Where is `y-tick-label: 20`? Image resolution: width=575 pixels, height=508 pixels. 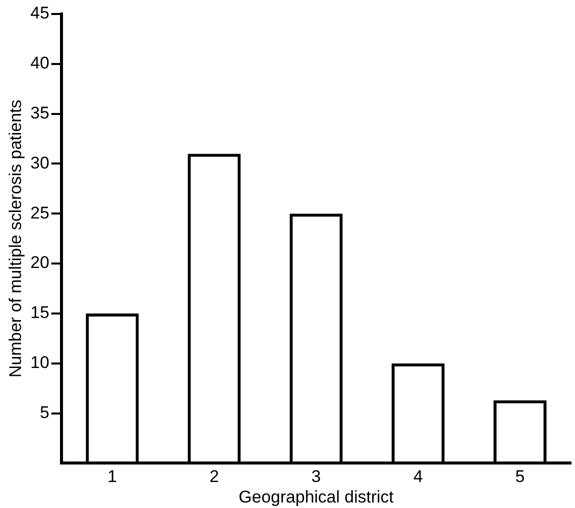 y-tick-label: 20 is located at coordinates (40, 262).